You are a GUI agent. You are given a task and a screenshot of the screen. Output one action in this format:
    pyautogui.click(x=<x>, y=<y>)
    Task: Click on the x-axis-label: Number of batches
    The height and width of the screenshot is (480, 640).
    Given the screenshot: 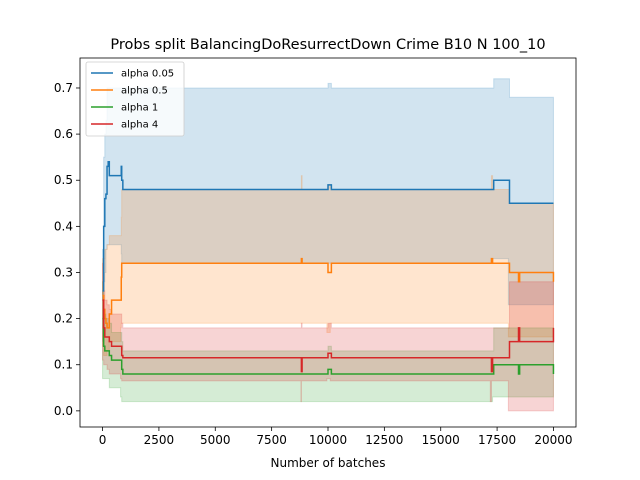 What is the action you would take?
    pyautogui.click(x=328, y=463)
    